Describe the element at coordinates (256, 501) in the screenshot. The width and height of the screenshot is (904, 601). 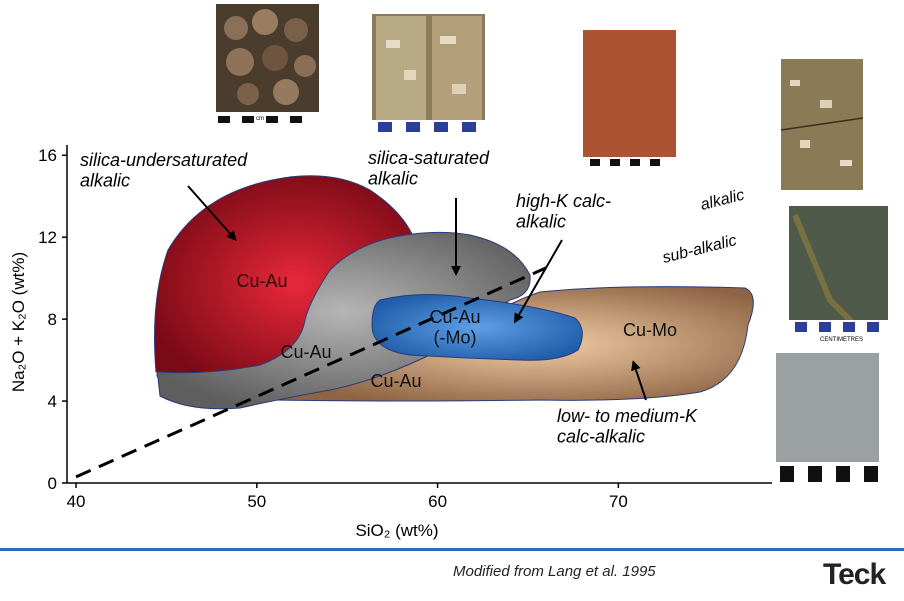
I see `x-tick-label: 50` at that location.